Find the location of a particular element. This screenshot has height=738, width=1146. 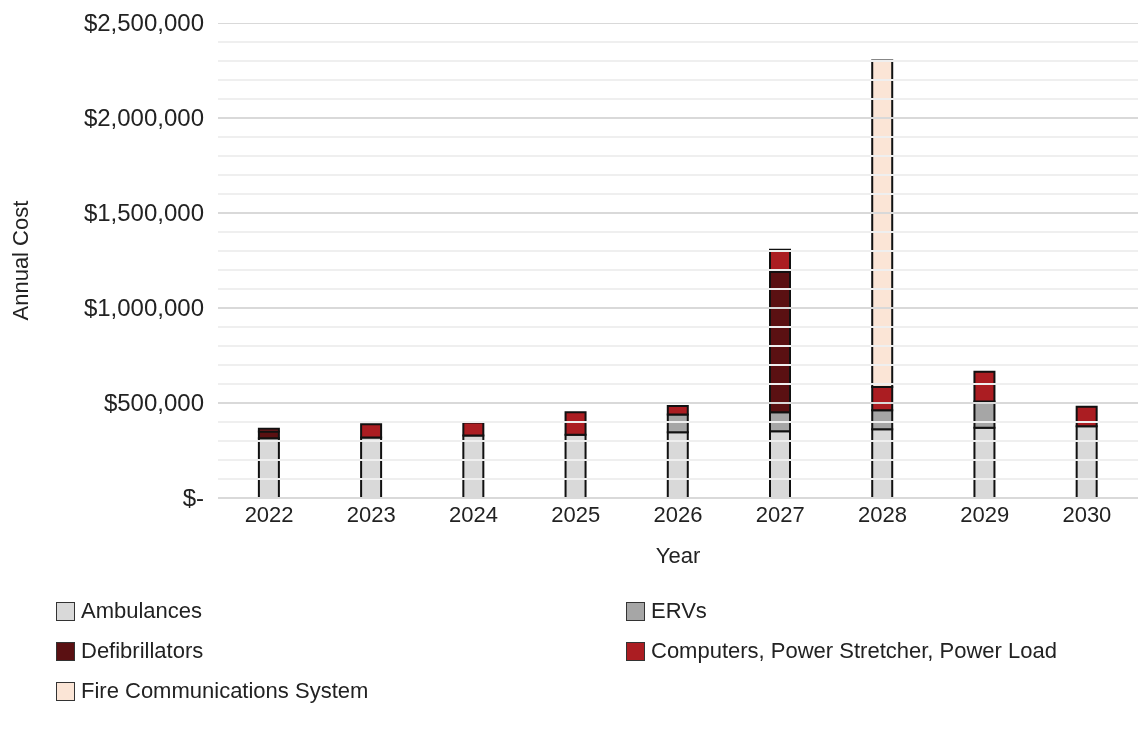

x-tick-label: 2023 is located at coordinates (371, 514).